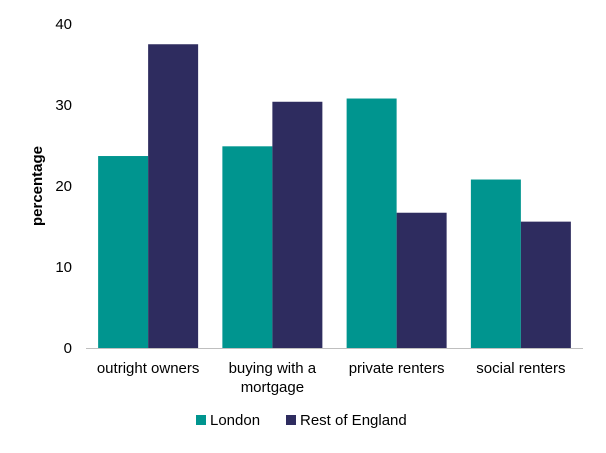 Image resolution: width=606 pixels, height=453 pixels. I want to click on y-tick-label: 20, so click(63, 186).